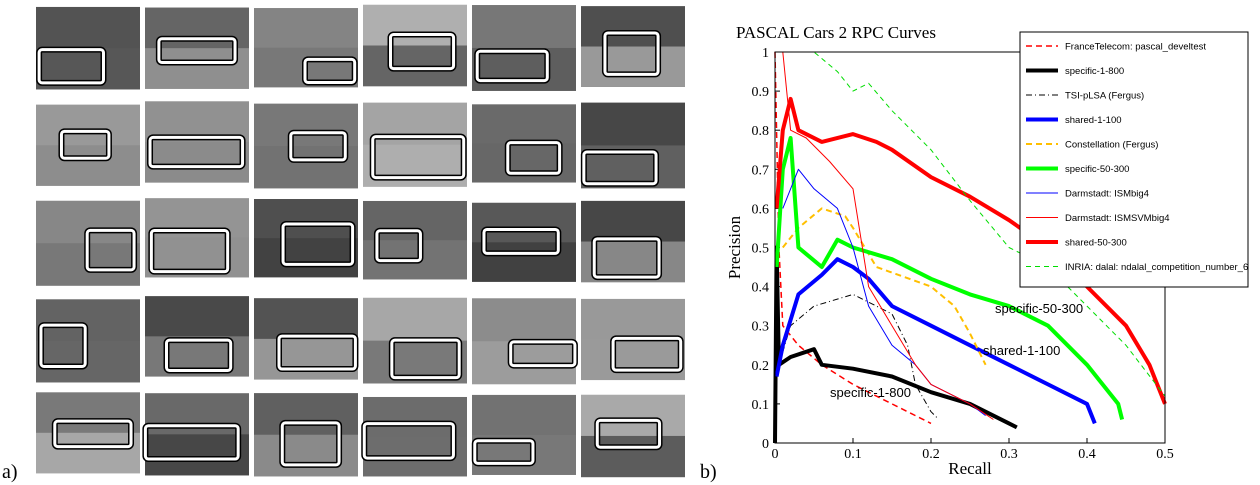 The width and height of the screenshot is (1260, 485). What do you see at coordinates (761, 288) in the screenshot?
I see `y-tick-label: 0.4` at bounding box center [761, 288].